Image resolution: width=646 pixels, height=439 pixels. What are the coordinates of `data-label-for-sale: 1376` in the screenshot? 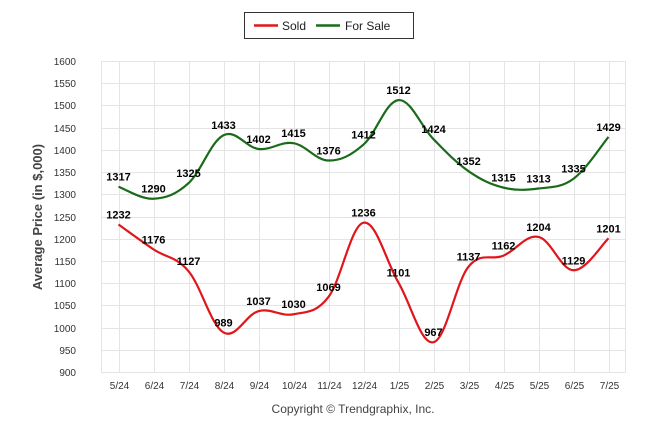 It's located at (328, 152).